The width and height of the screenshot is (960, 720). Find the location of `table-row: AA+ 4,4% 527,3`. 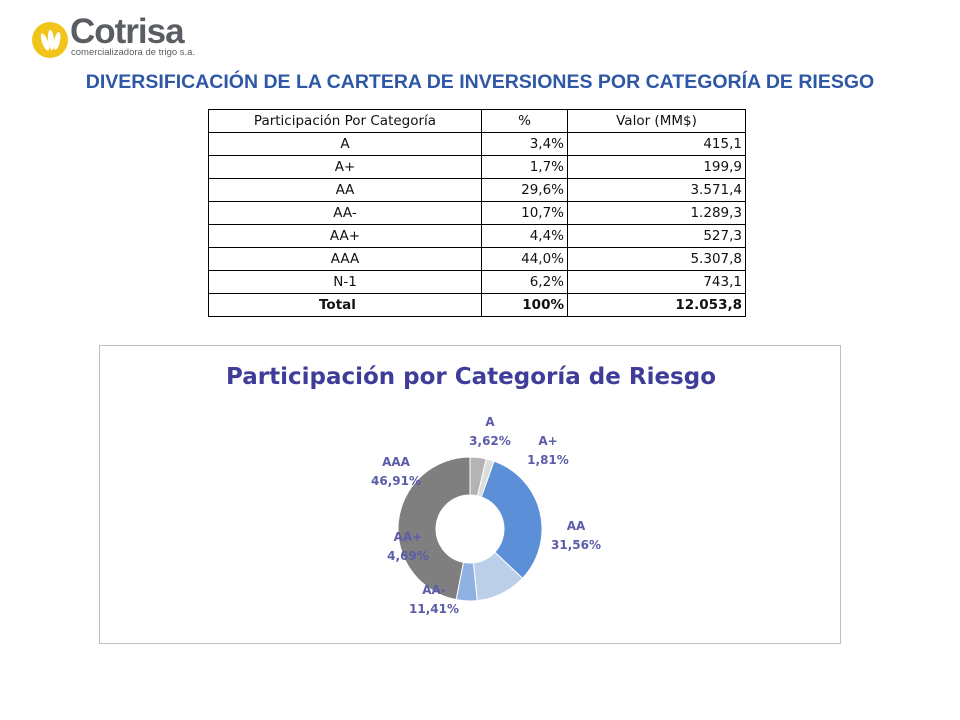

table-row: AA+ 4,4% 527,3 is located at coordinates (477, 236).